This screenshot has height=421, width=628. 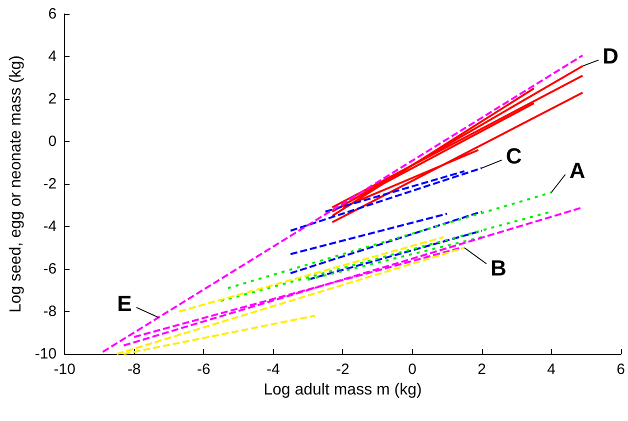 I want to click on x-tick-label: 2, so click(x=482, y=369).